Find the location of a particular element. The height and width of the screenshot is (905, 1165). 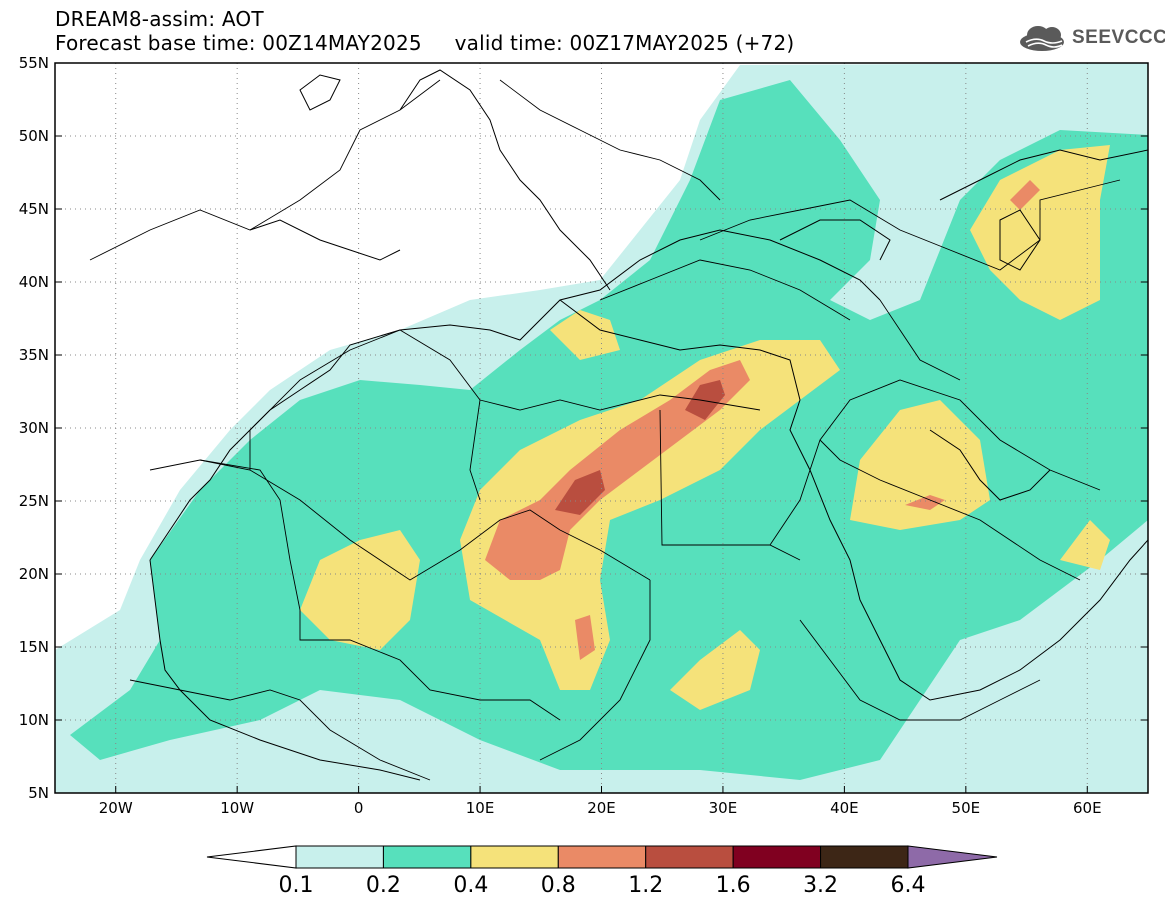

colorbar-label: 0.2 is located at coordinates (383, 885).